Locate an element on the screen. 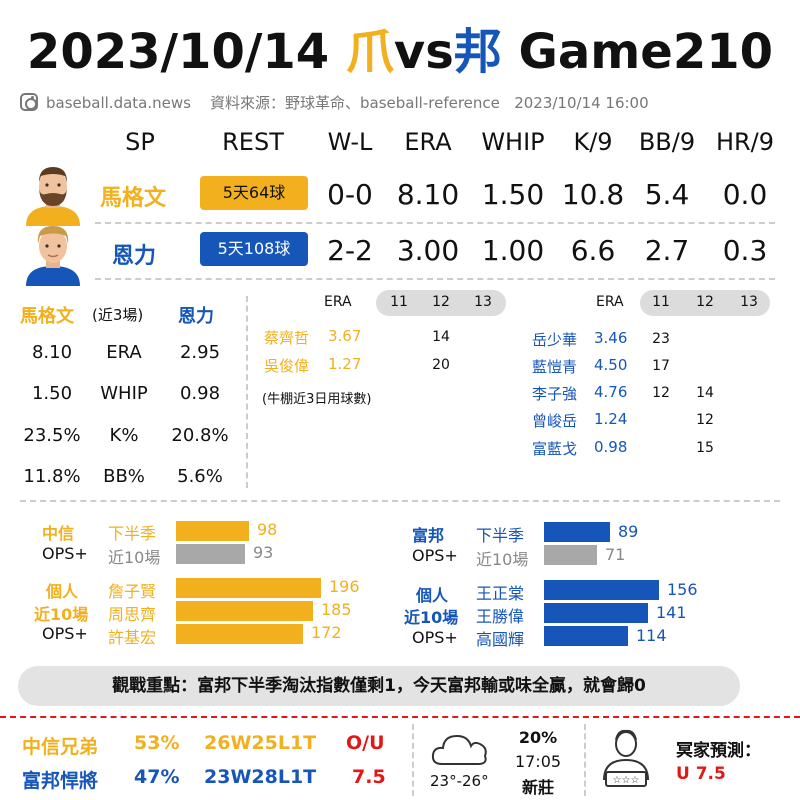  footer-team-a: 中信兄弟 is located at coordinates (60, 747).